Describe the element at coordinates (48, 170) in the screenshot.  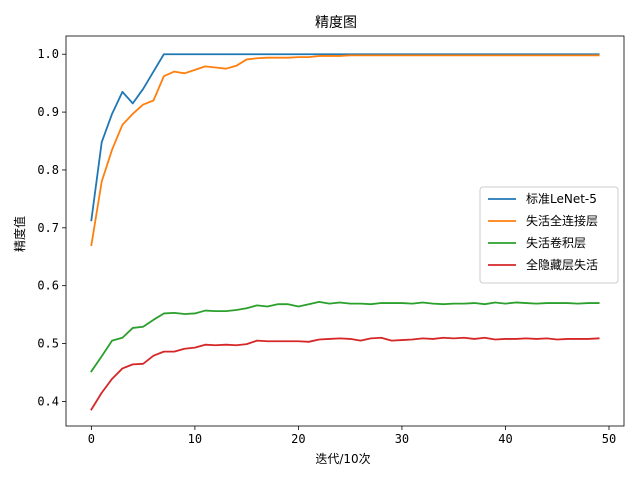
I see `y-tick-label: 0.8` at that location.